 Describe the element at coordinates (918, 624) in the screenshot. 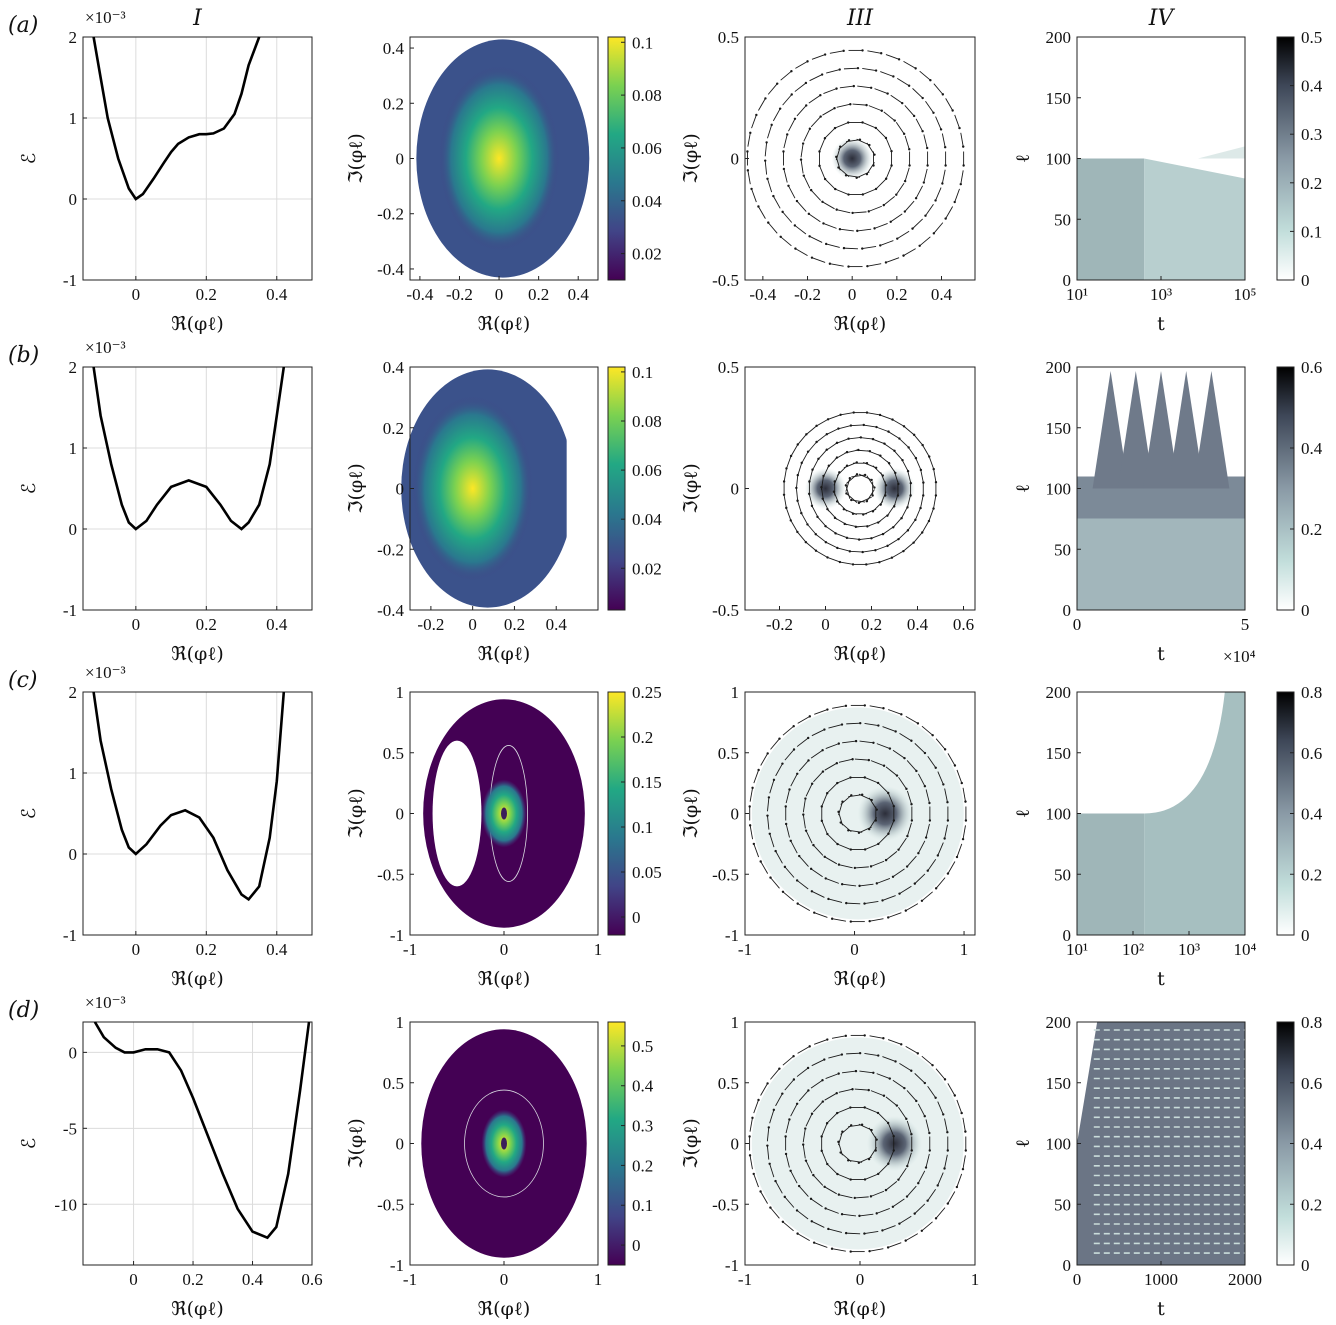

I see `x-tick-label: 0.4` at that location.